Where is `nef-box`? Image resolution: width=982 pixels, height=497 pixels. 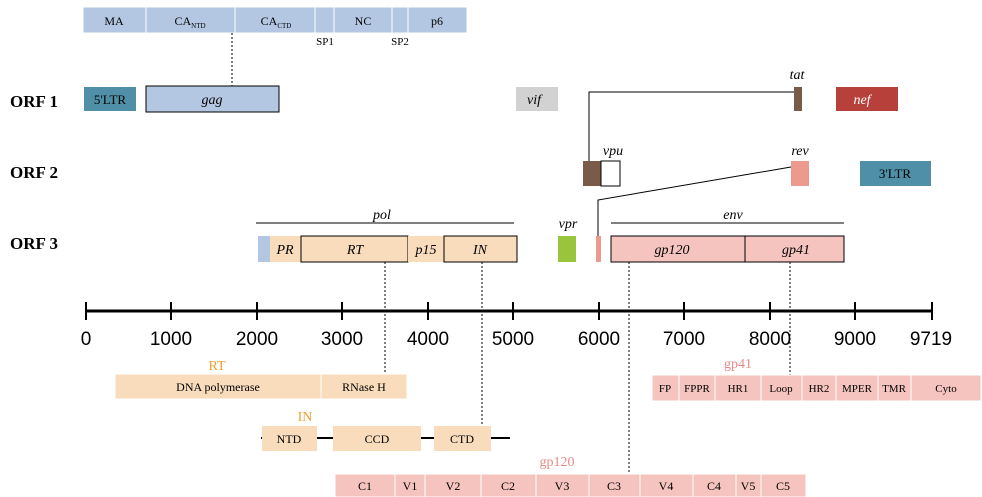 nef-box is located at coordinates (867, 99).